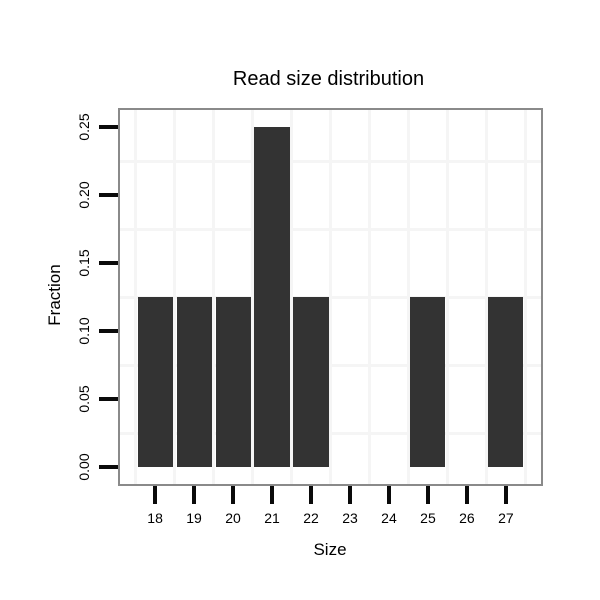 The image size is (600, 600). What do you see at coordinates (84, 195) in the screenshot?
I see `y-tick-label: 0.20` at bounding box center [84, 195].